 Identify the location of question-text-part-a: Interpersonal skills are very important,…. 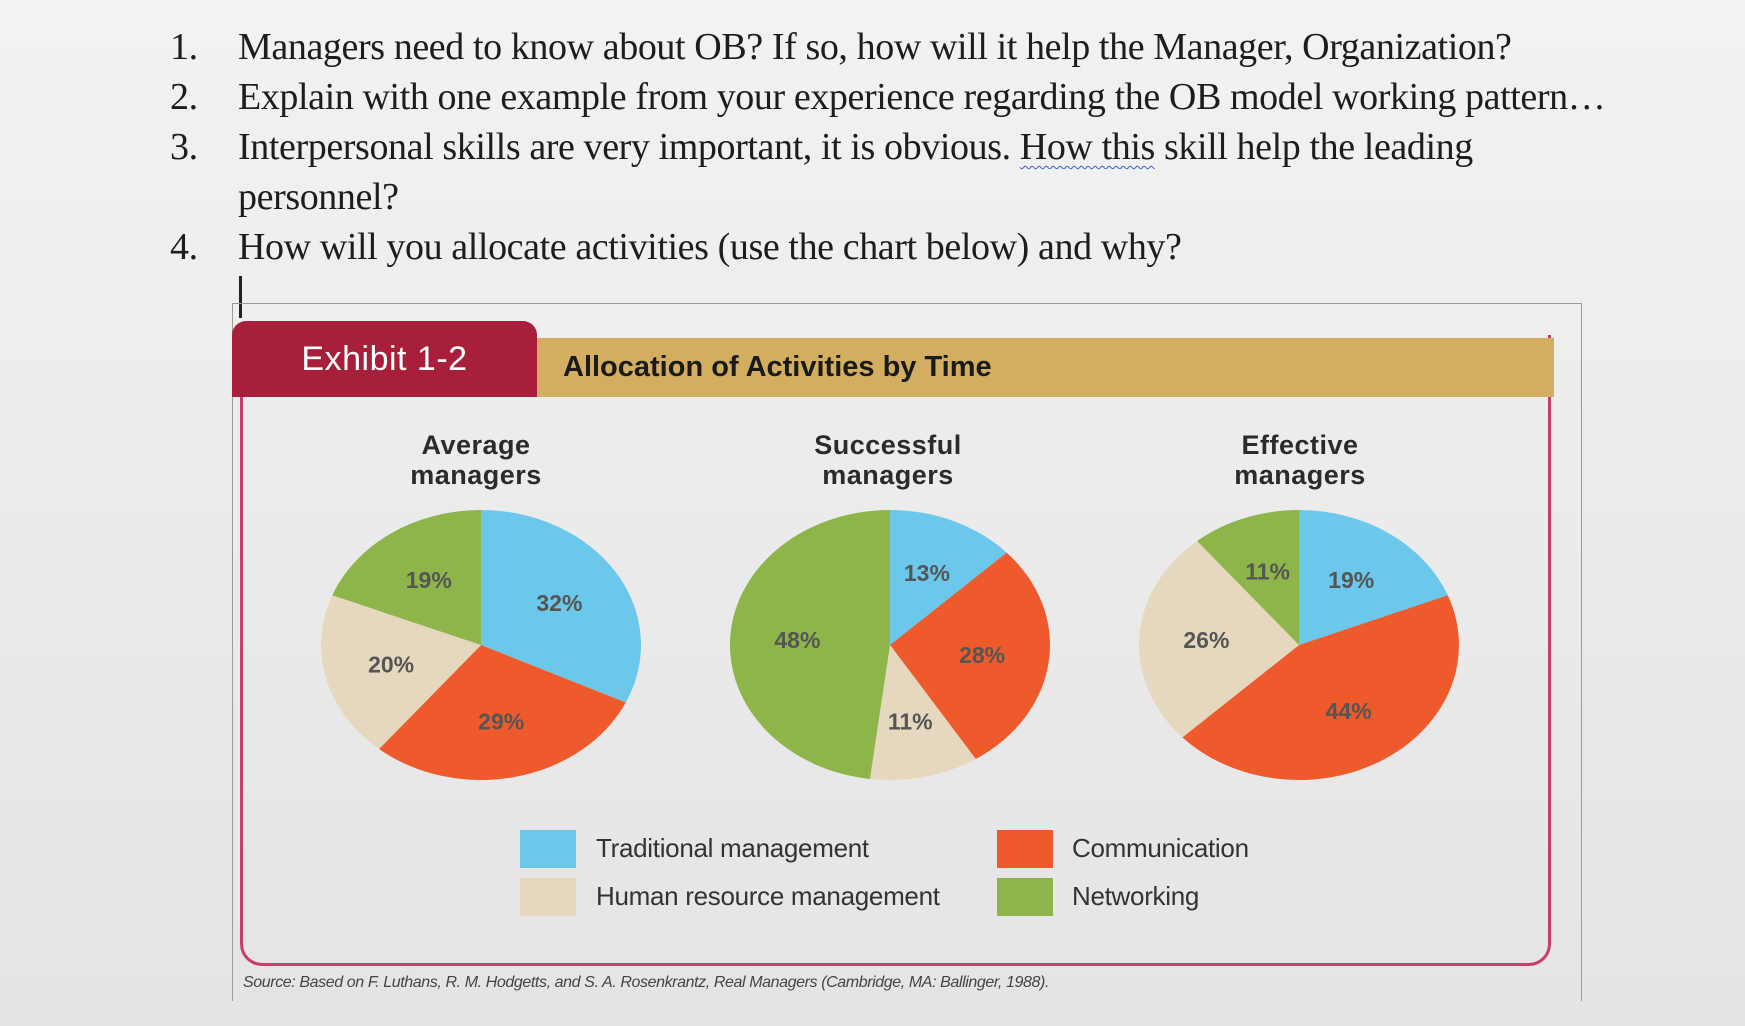
(629, 147).